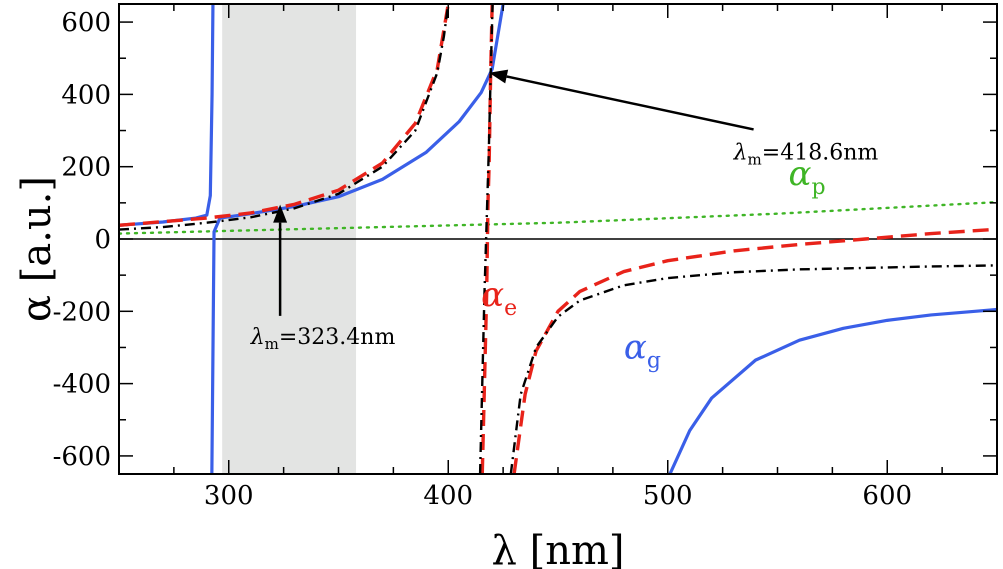 This screenshot has width=1003, height=569. I want to click on series-label-alpha_e: αe, so click(499, 298).